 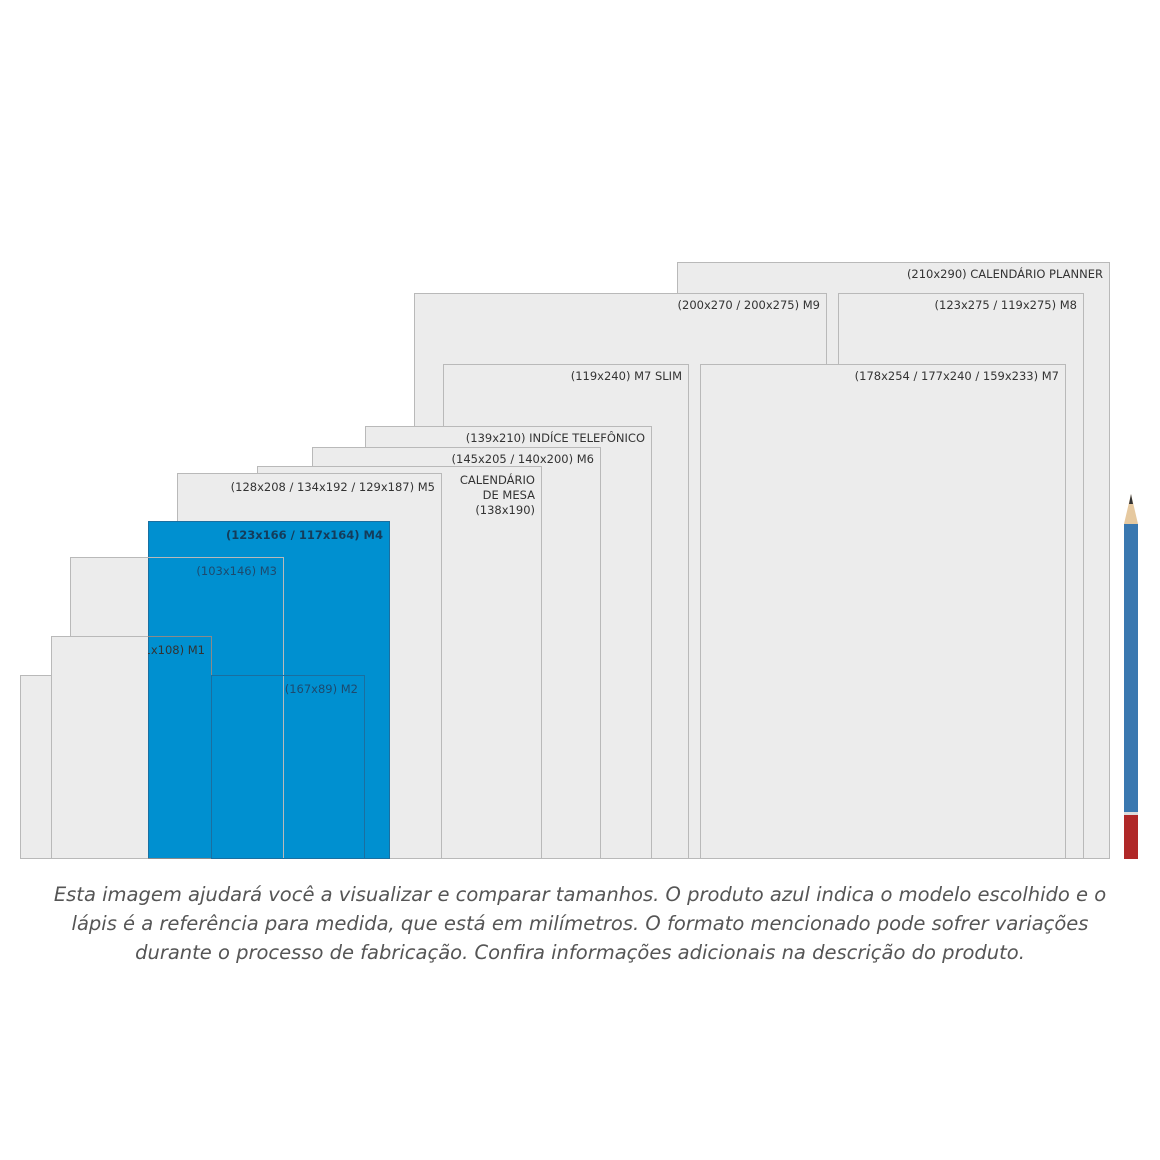 I want to click on format-label: (139x210) INDÍCE TELEFÔNICO, so click(x=555, y=438).